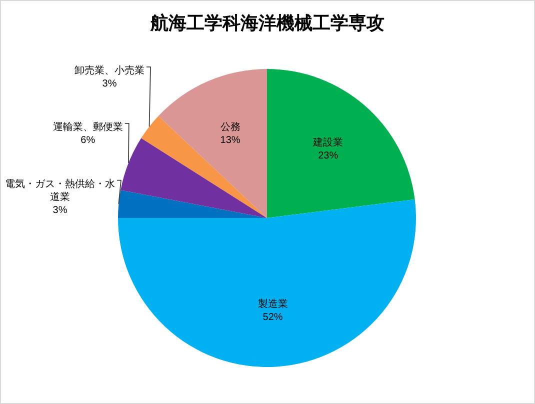 This screenshot has width=535, height=404. What do you see at coordinates (88, 140) in the screenshot?
I see `data-label: 6%` at bounding box center [88, 140].